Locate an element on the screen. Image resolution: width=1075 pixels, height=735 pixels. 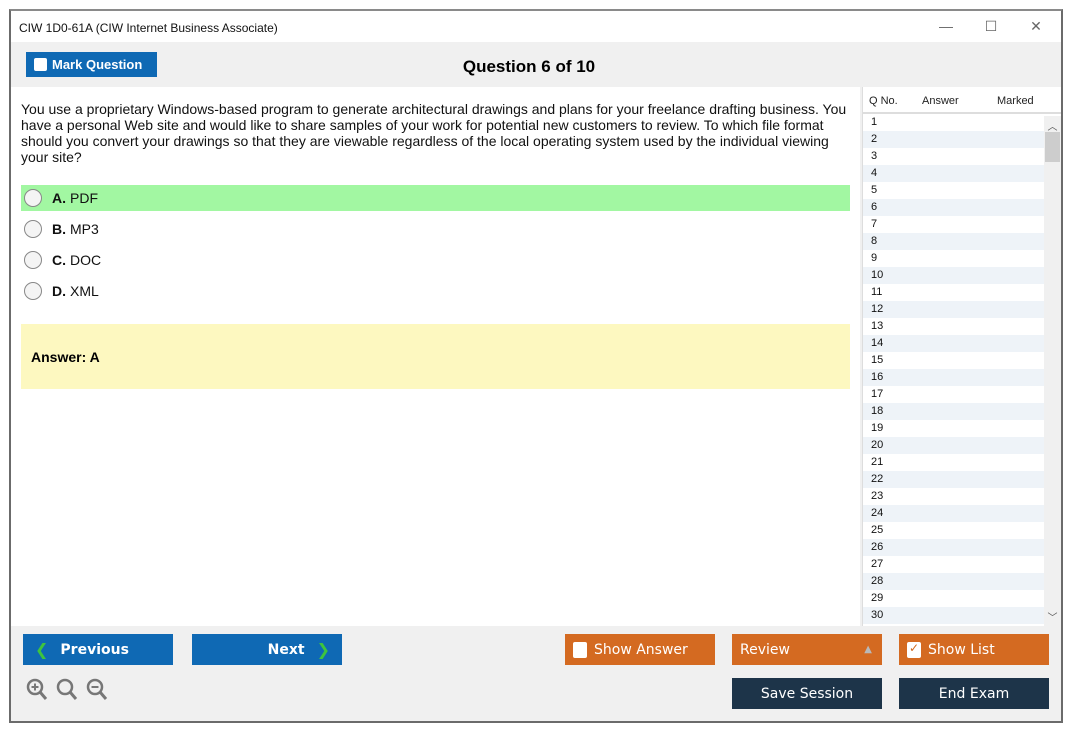
option-text: PDF is located at coordinates (84, 198).